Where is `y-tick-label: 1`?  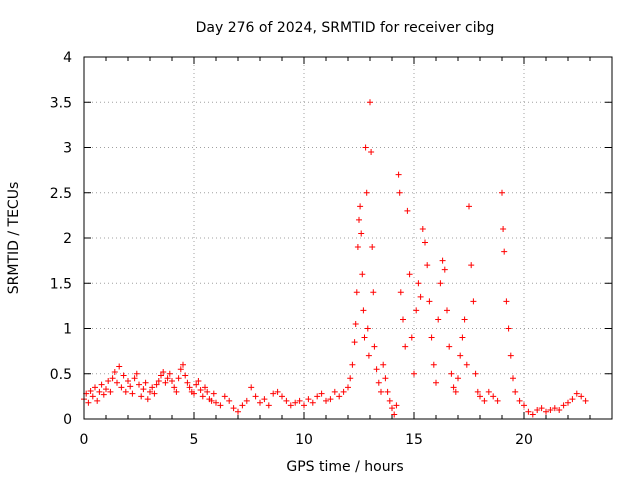
y-tick-label: 1 is located at coordinates (67, 330).